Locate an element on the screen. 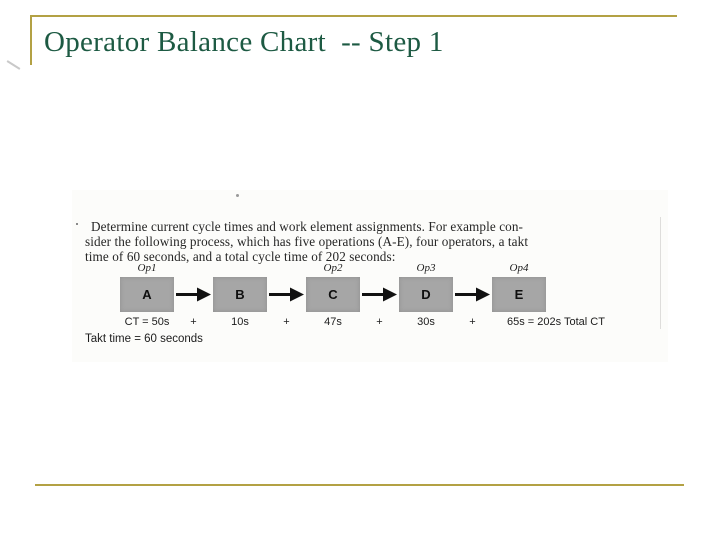 The image size is (720, 540). takt-time-label: Takt time = 60 seconds is located at coordinates (144, 339).